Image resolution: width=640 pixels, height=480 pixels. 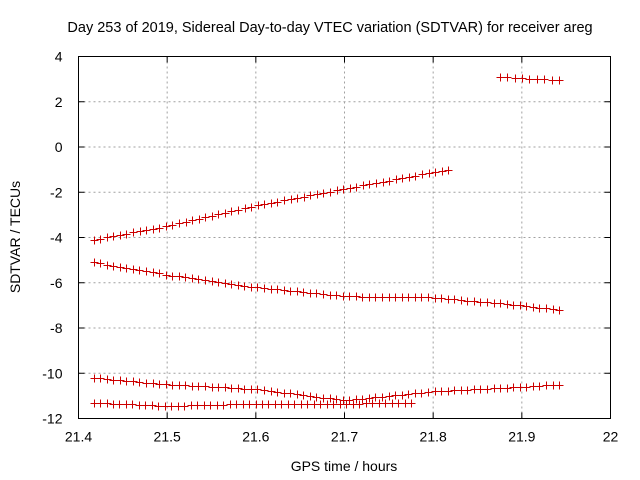 What do you see at coordinates (52, 419) in the screenshot?
I see `y-tick-label: -12` at bounding box center [52, 419].